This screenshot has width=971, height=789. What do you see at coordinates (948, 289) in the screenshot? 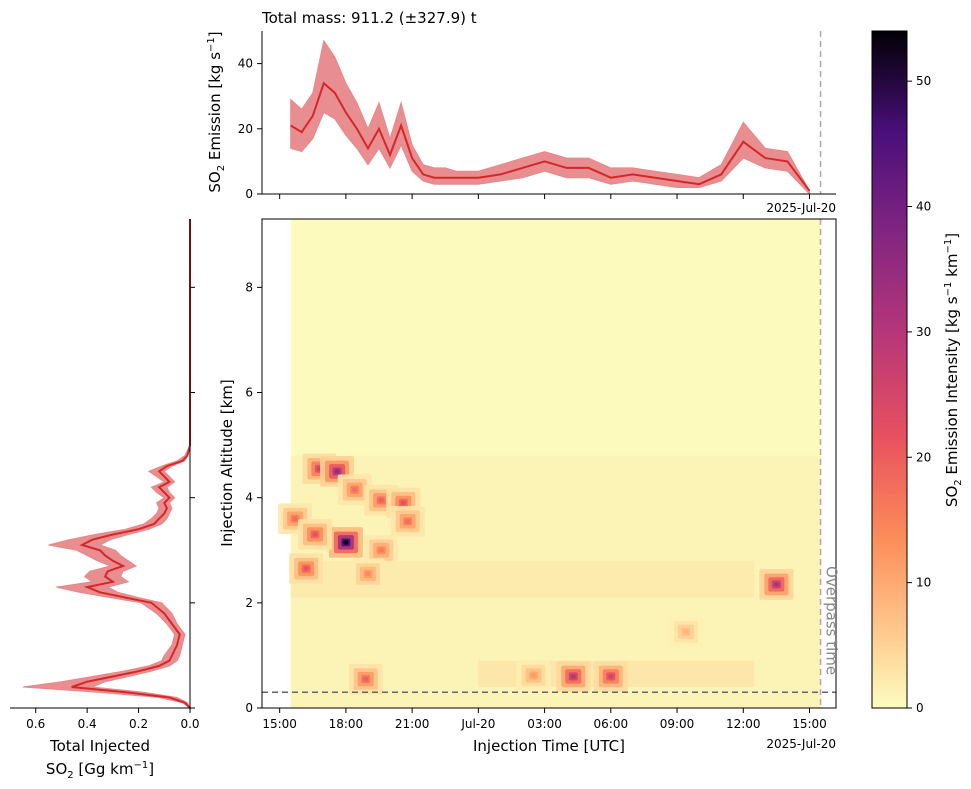
I see `cbar-label-sup1: −1` at bounding box center [948, 289].